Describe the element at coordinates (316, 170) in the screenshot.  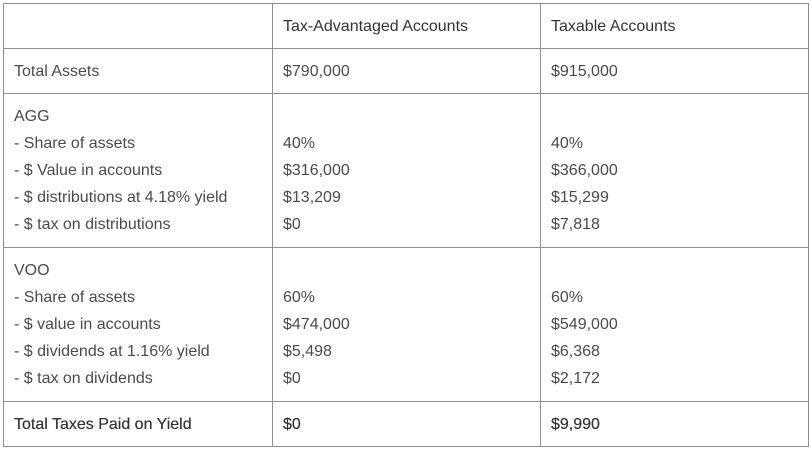
I see `cell-line: $316,000` at that location.